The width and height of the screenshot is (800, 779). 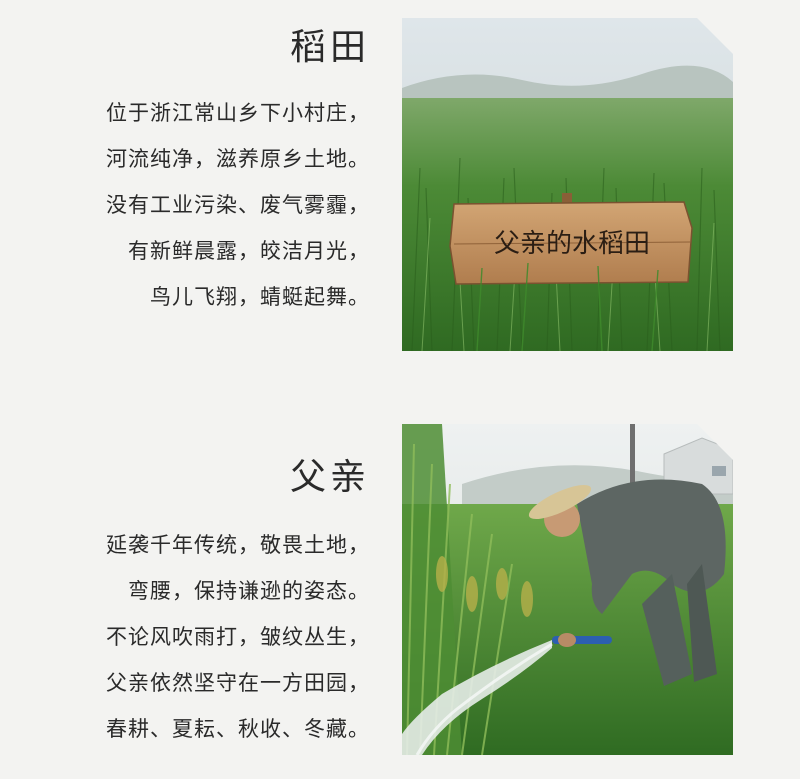 What do you see at coordinates (238, 637) in the screenshot?
I see `paragraph-line: 不论风吹雨打，皱纹丛生，` at bounding box center [238, 637].